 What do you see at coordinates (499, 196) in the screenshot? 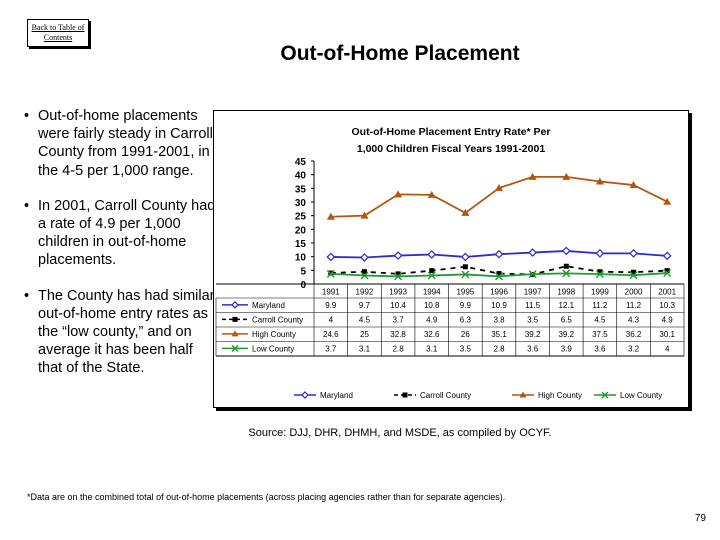
I see `series-line-high-county` at bounding box center [499, 196].